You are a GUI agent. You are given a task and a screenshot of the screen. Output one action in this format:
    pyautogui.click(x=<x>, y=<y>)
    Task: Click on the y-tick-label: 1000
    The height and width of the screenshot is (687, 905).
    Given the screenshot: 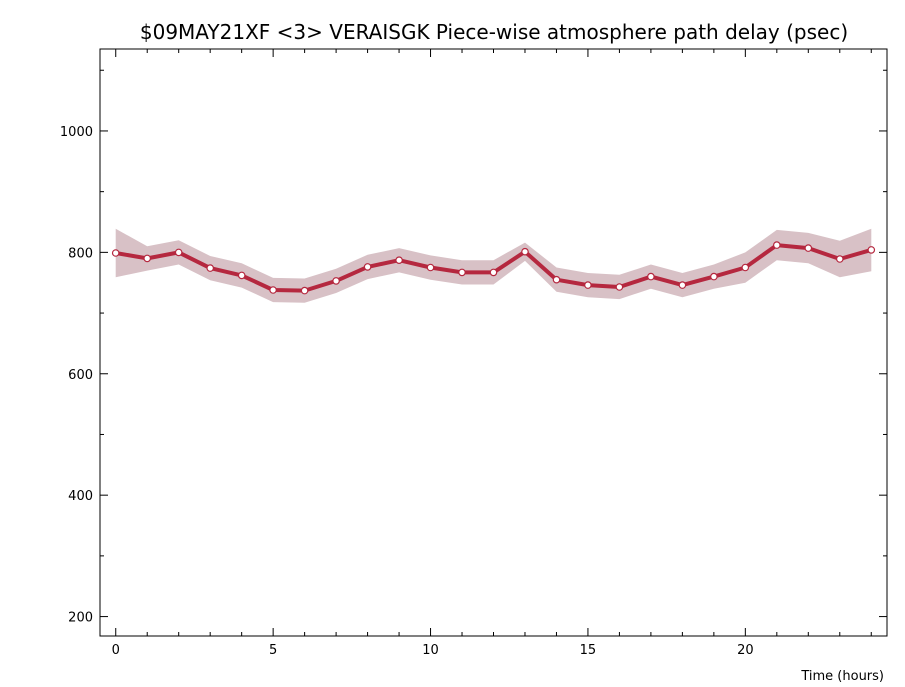 What is the action you would take?
    pyautogui.click(x=76, y=132)
    